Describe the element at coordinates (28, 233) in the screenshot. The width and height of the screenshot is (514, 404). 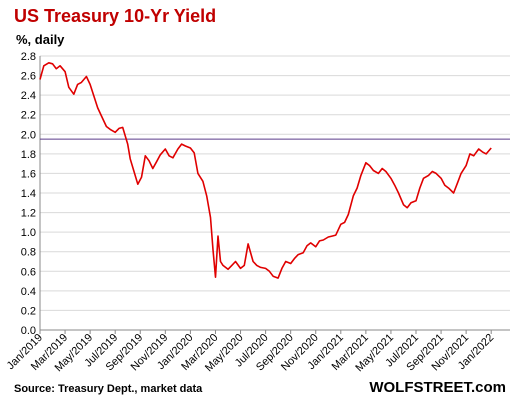
I see `y-tick-label: 1.0` at that location.